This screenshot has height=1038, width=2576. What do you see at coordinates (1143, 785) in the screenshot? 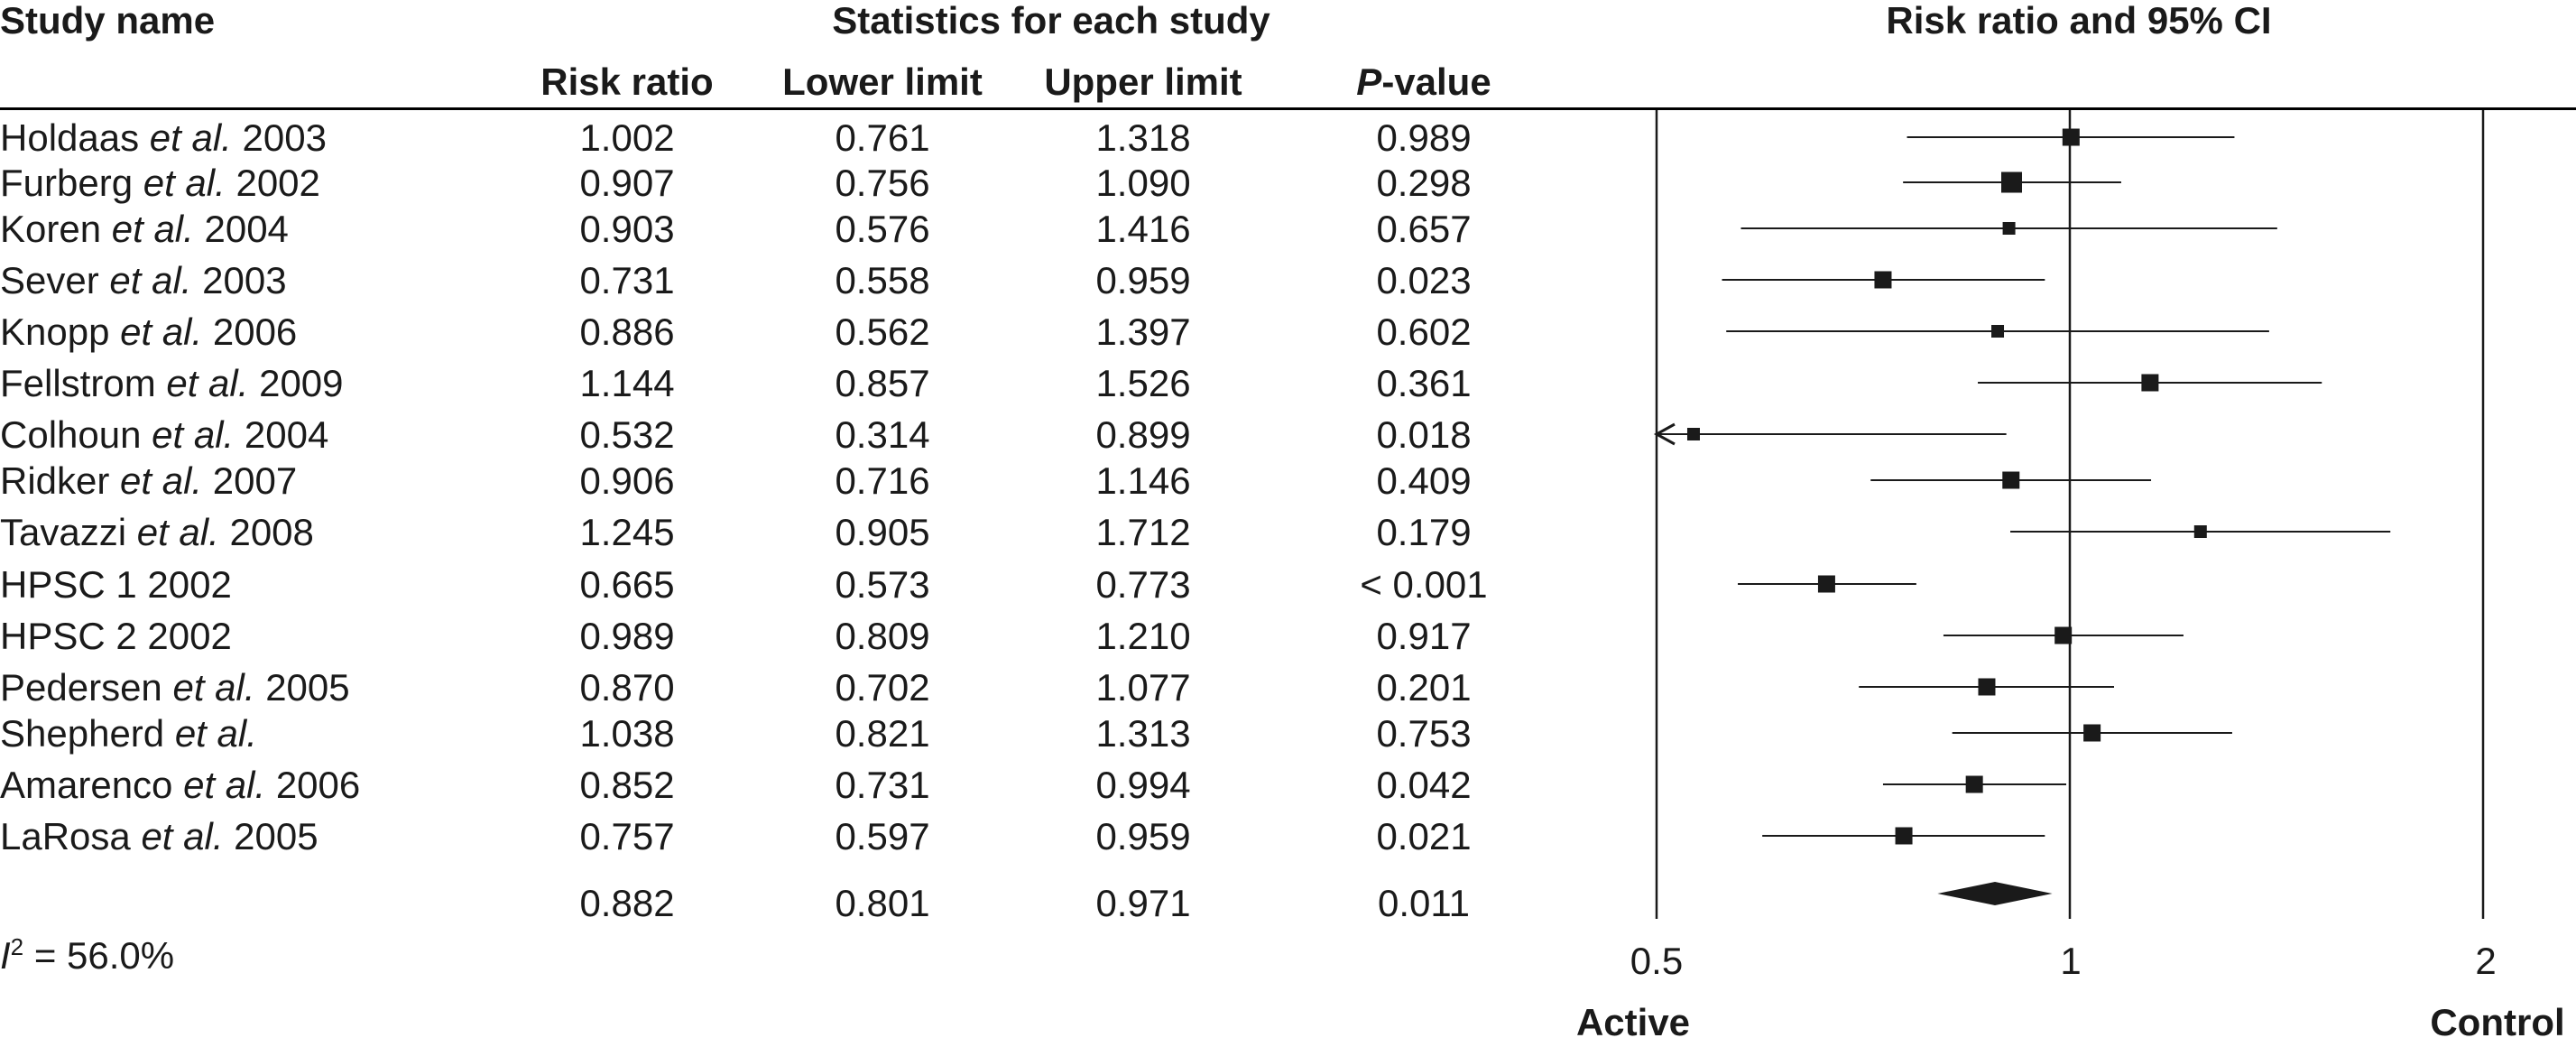
I see `study-upper-limit: 0.994` at bounding box center [1143, 785].